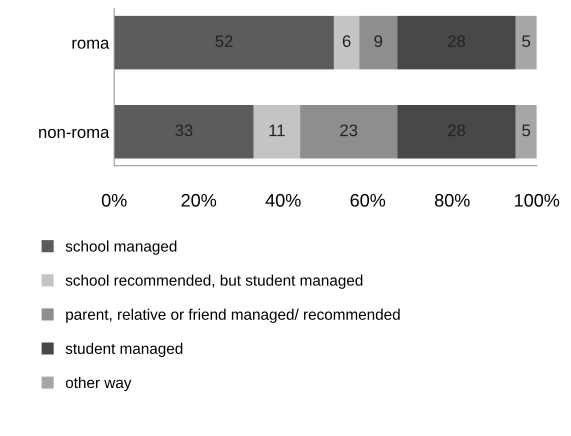 This screenshot has width=571, height=436. What do you see at coordinates (199, 200) in the screenshot?
I see `x-tick-label: 20%` at bounding box center [199, 200].